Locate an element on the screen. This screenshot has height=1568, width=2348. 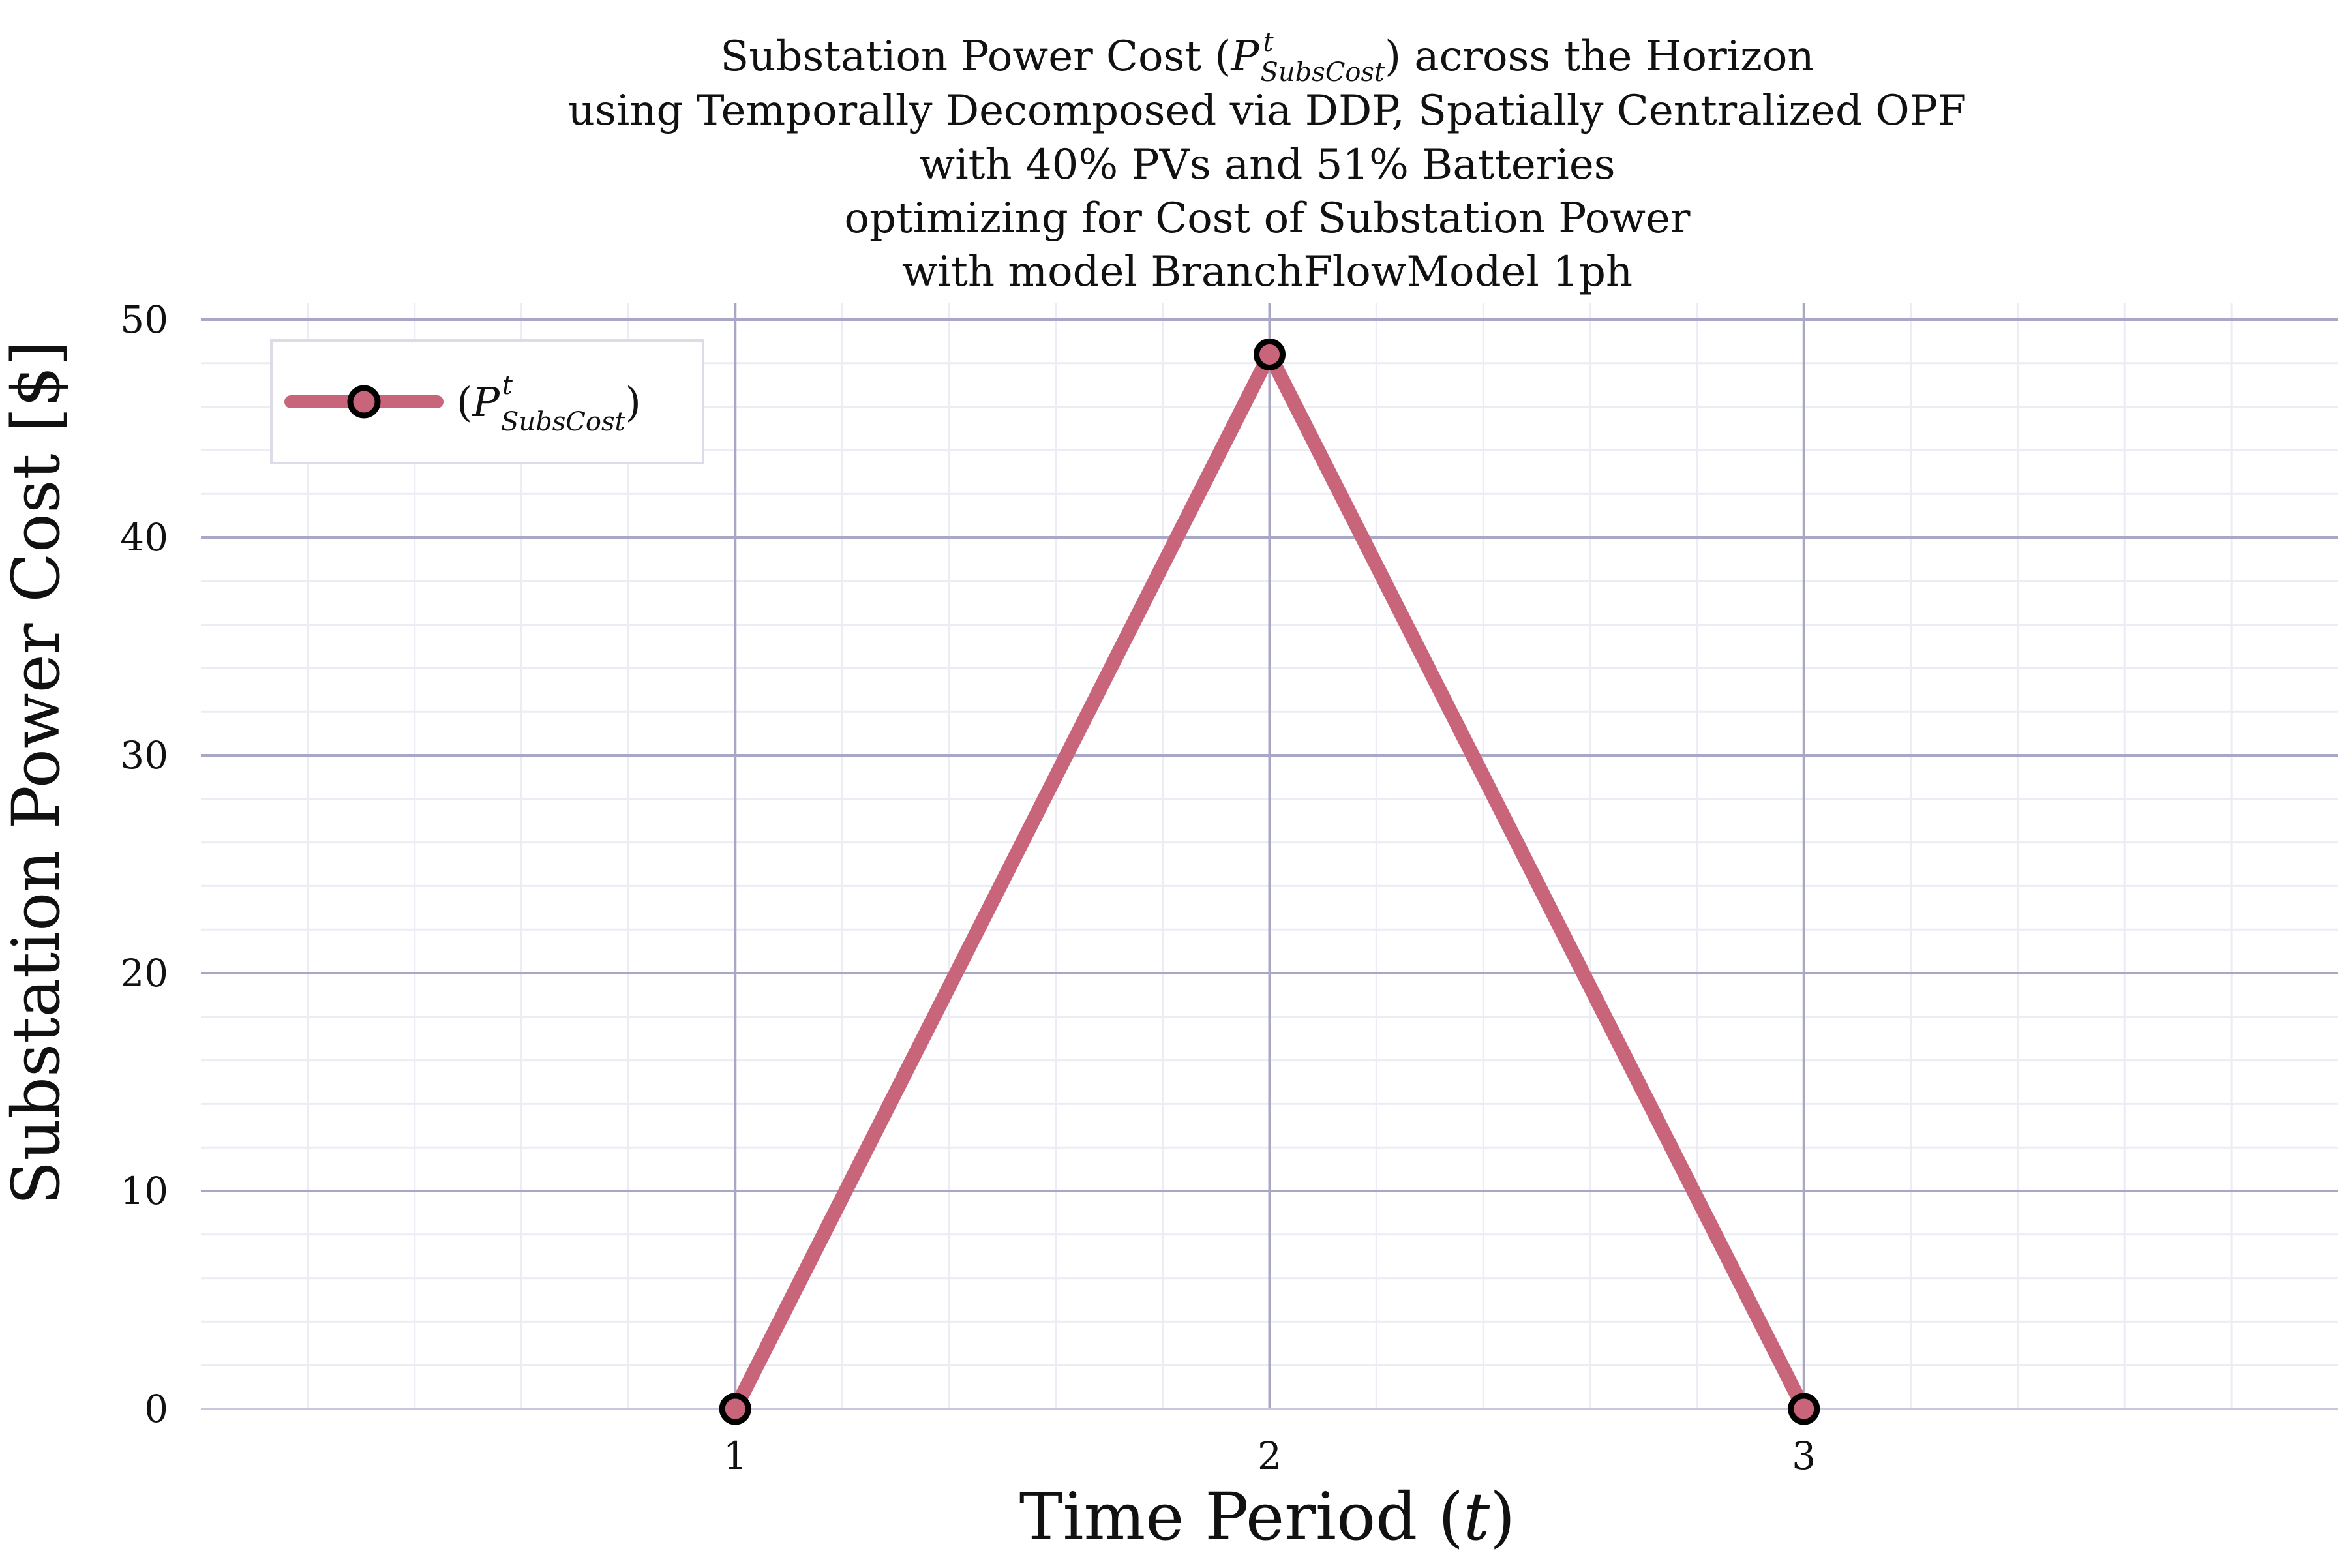
x-axis-ticks: 1 2 3 is located at coordinates (1269, 1456).